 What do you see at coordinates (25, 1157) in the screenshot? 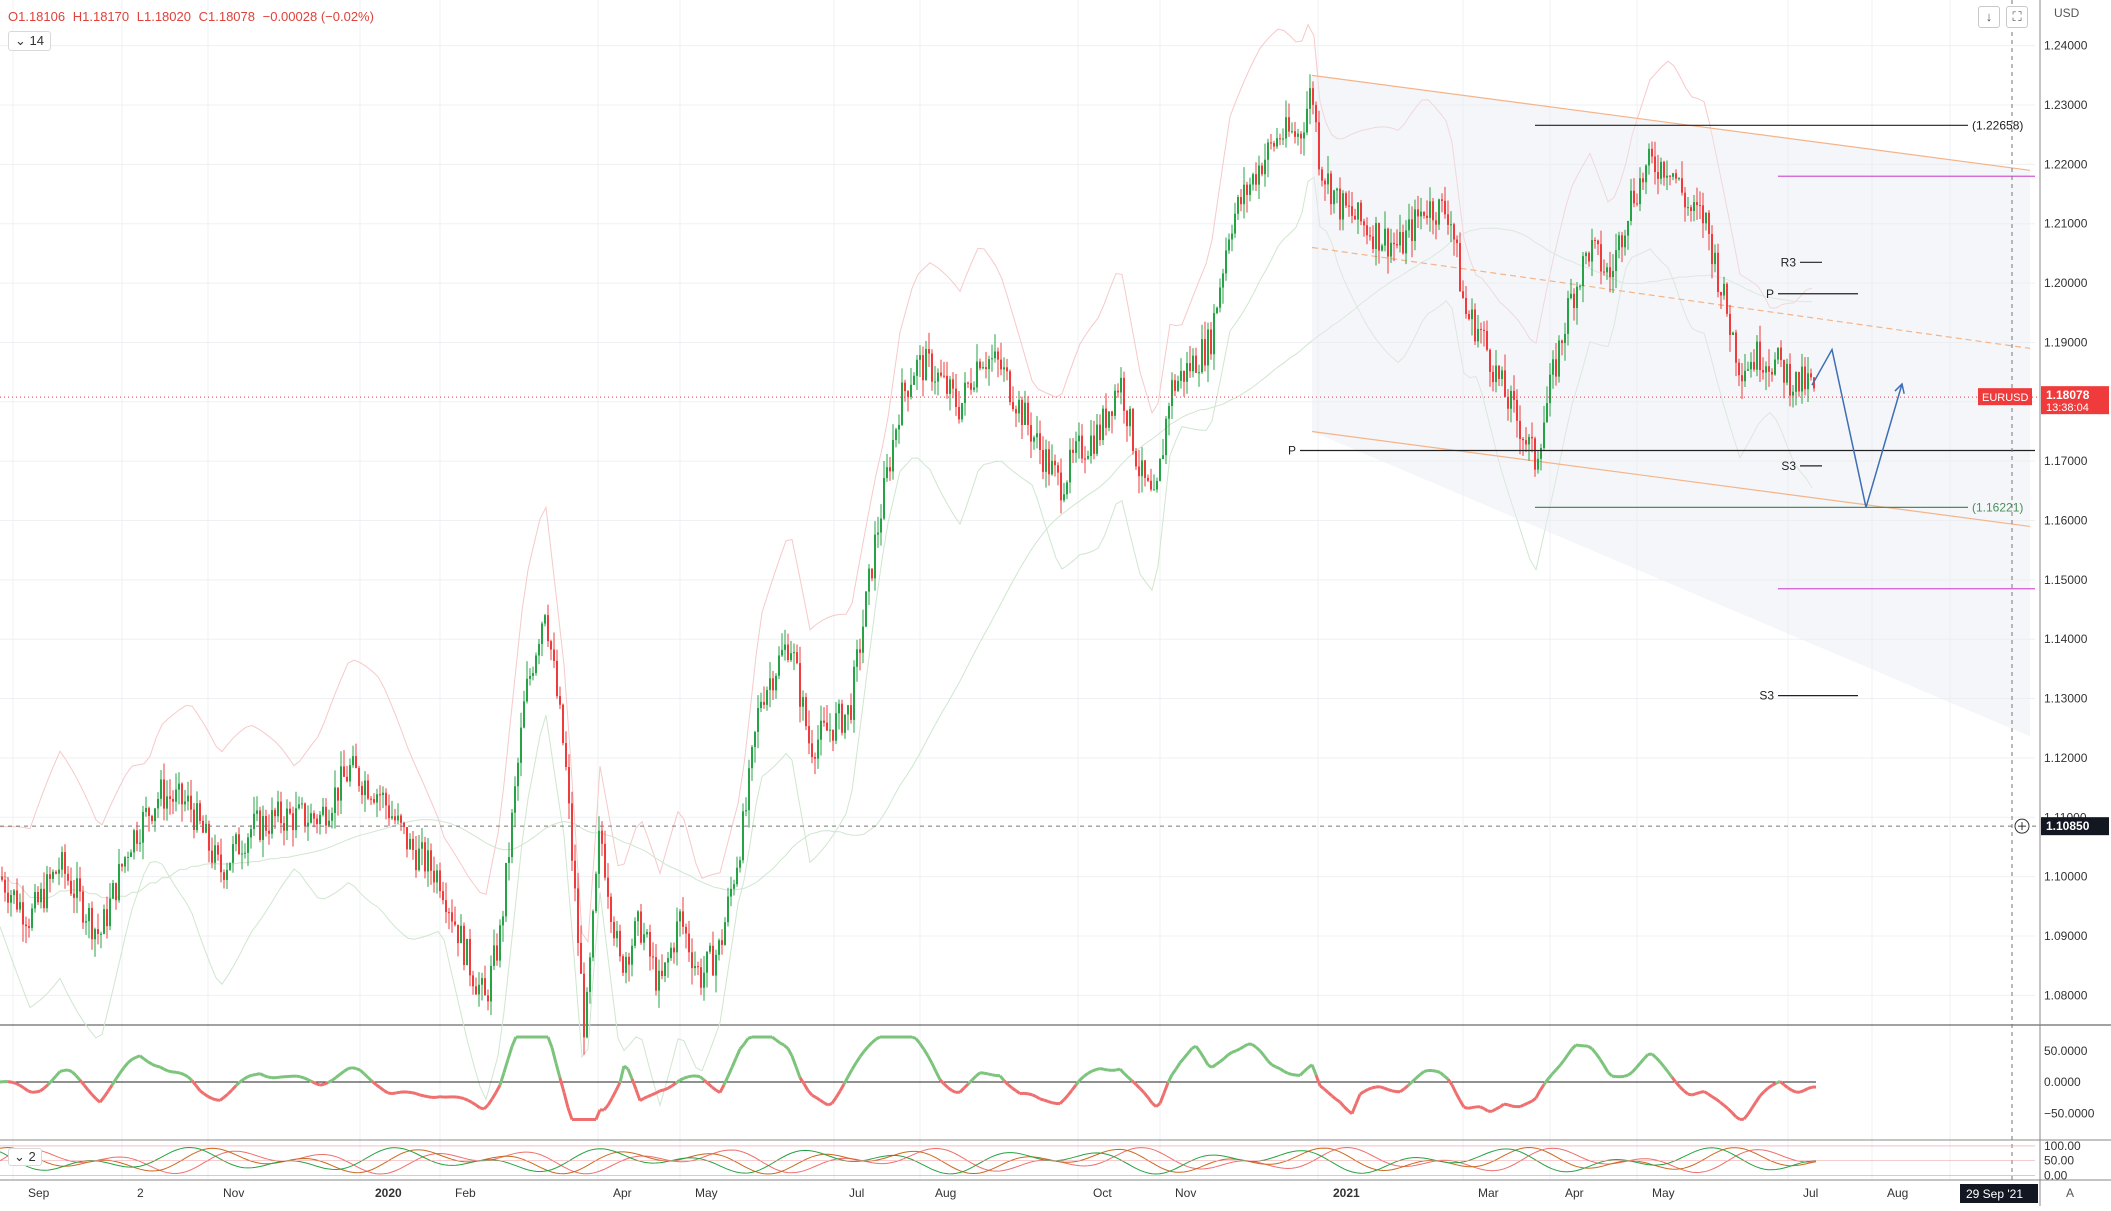
I see `oscillator-collapse-button: ⌄ 2` at bounding box center [25, 1157].